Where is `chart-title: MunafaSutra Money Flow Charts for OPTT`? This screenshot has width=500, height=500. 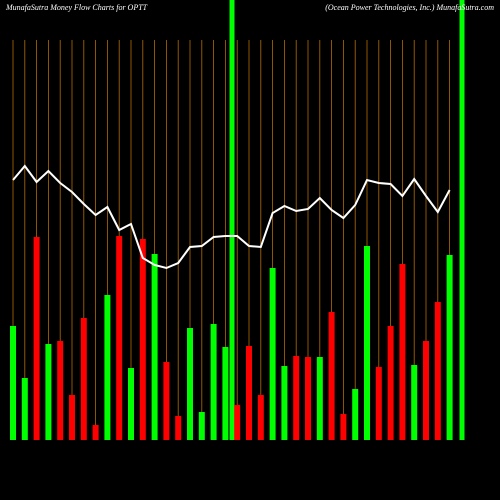
chart-title: MunafaSutra Money Flow Charts for OPTT is located at coordinates (76, 7).